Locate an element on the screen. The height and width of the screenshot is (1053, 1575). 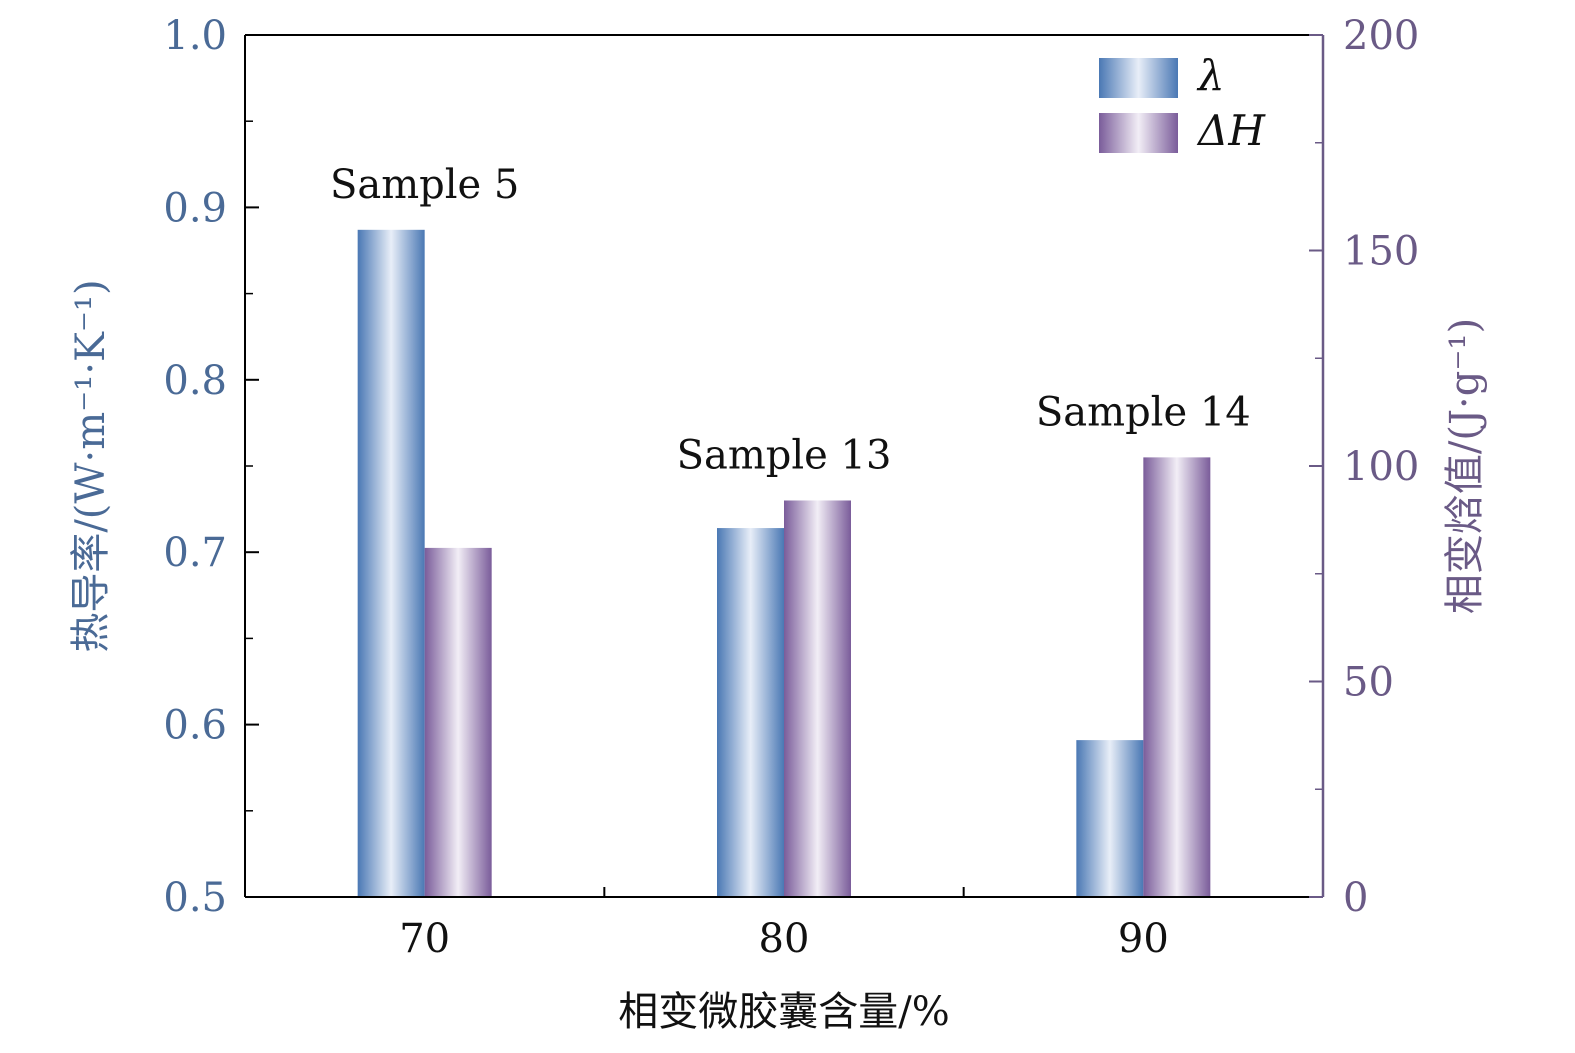
right-tick-label: 0 is located at coordinates (1355, 898).